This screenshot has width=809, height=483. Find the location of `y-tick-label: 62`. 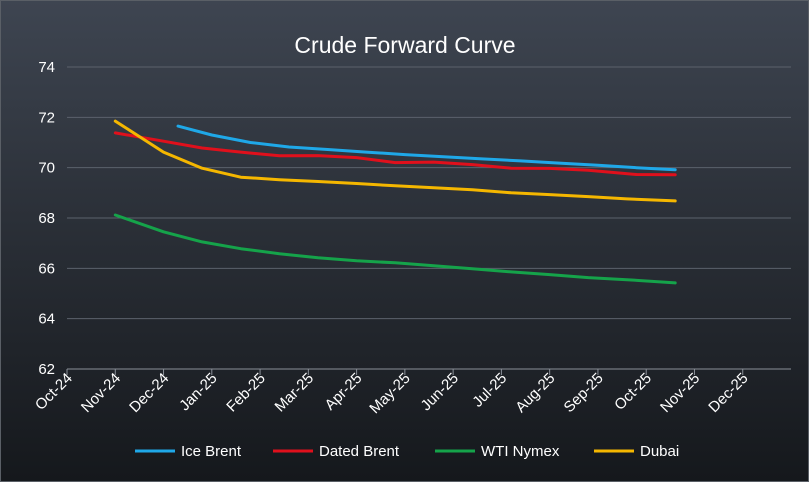

y-tick-label: 62 is located at coordinates (46, 369).